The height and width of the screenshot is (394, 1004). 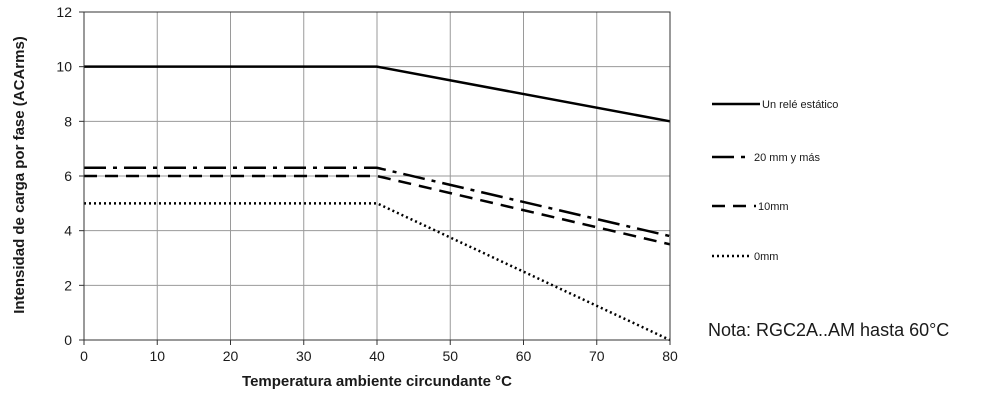 What do you see at coordinates (304, 356) in the screenshot?
I see `x-tick-label: 30` at bounding box center [304, 356].